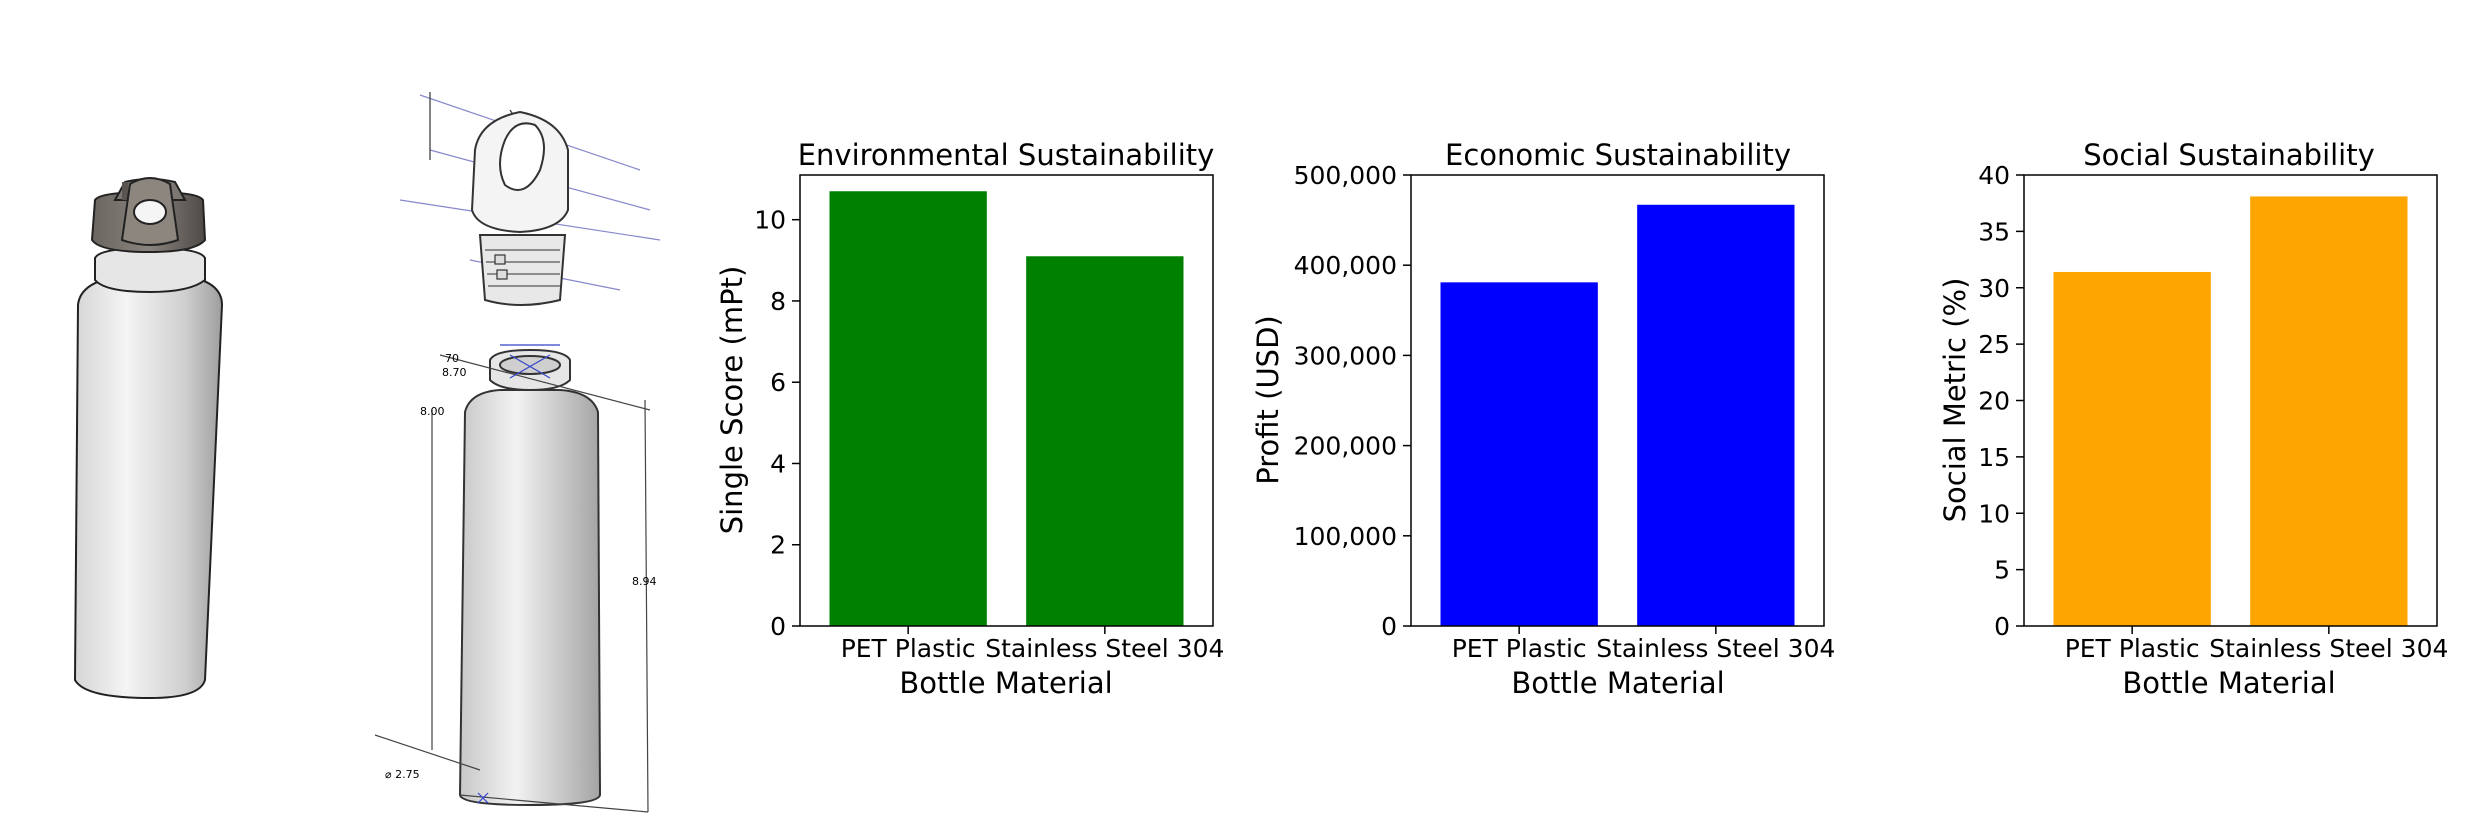 The height and width of the screenshot is (824, 2489). What do you see at coordinates (778, 545) in the screenshot?
I see `y-tick-label: 2` at bounding box center [778, 545].